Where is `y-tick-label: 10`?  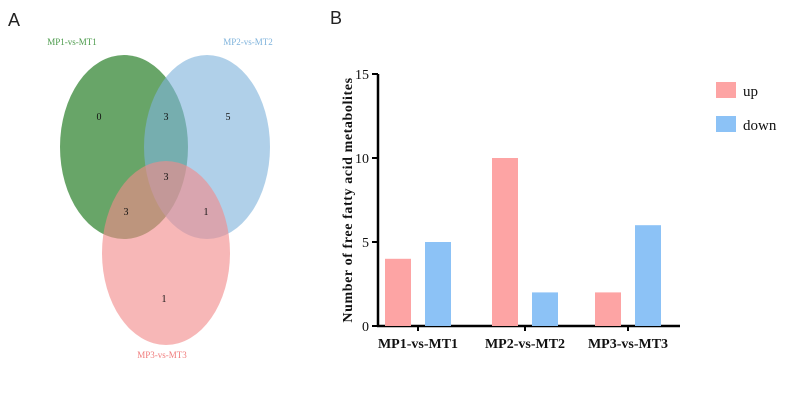 y-tick-label: 10 is located at coordinates (362, 159).